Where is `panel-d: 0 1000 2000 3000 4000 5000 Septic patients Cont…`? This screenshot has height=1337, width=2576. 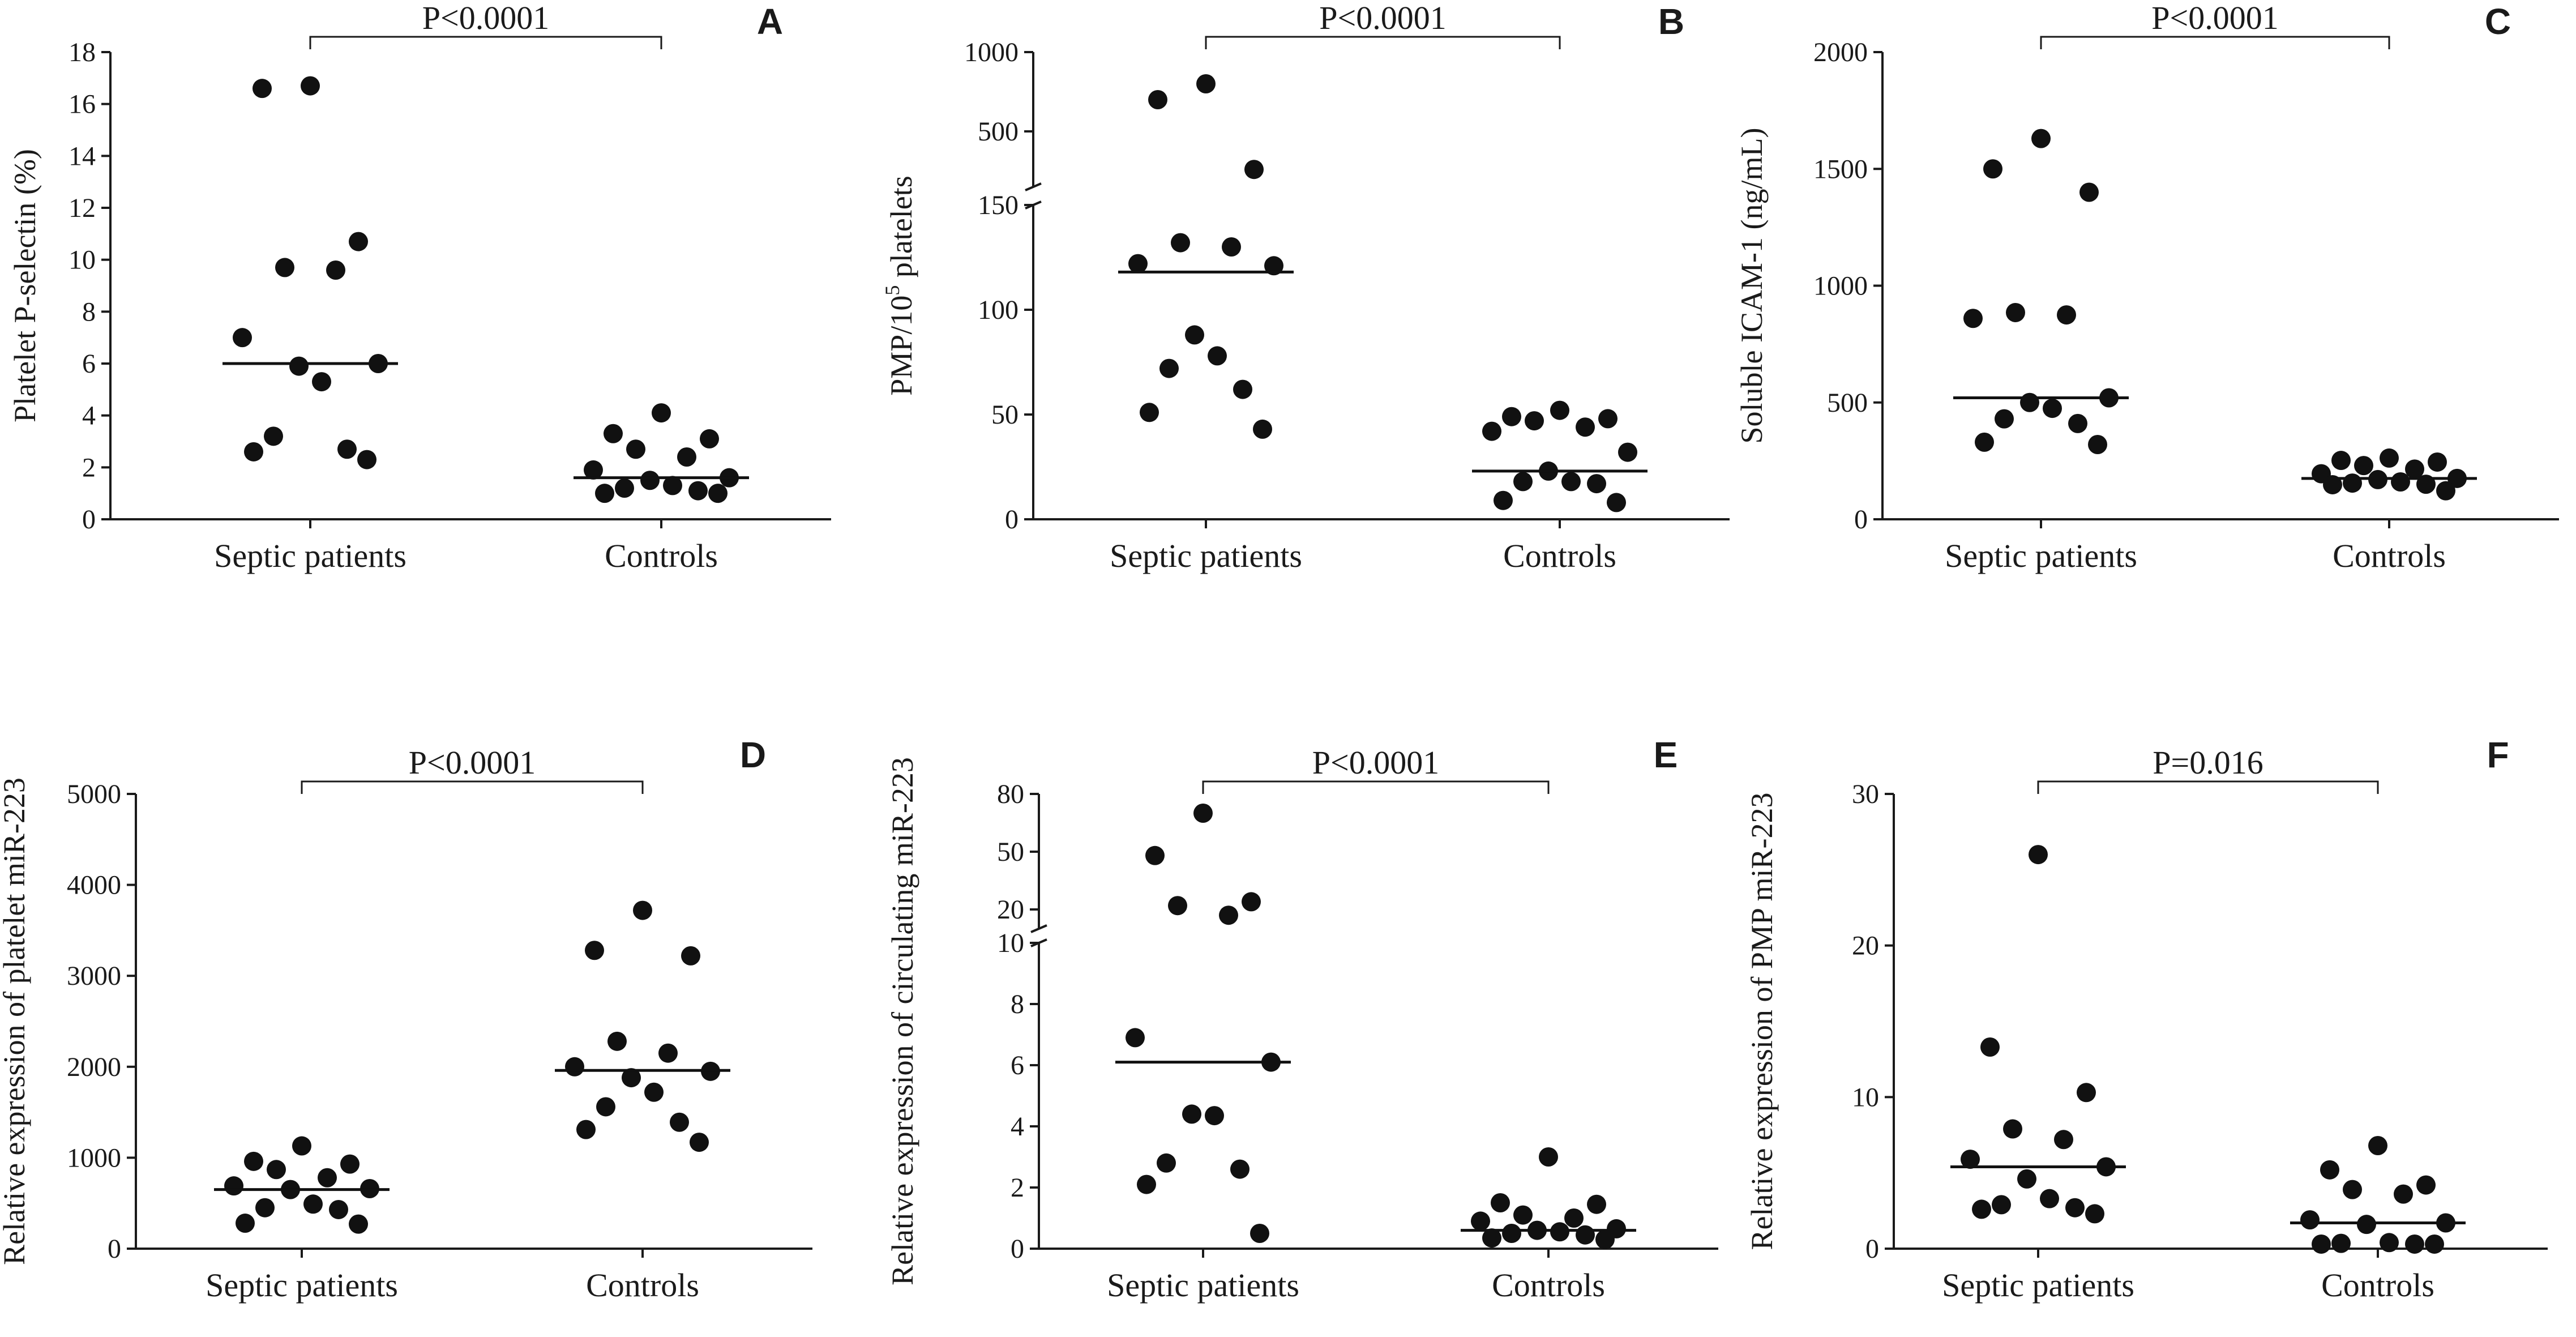 panel-d: 0 1000 2000 3000 4000 5000 Septic patients Cont… is located at coordinates (406, 1019).